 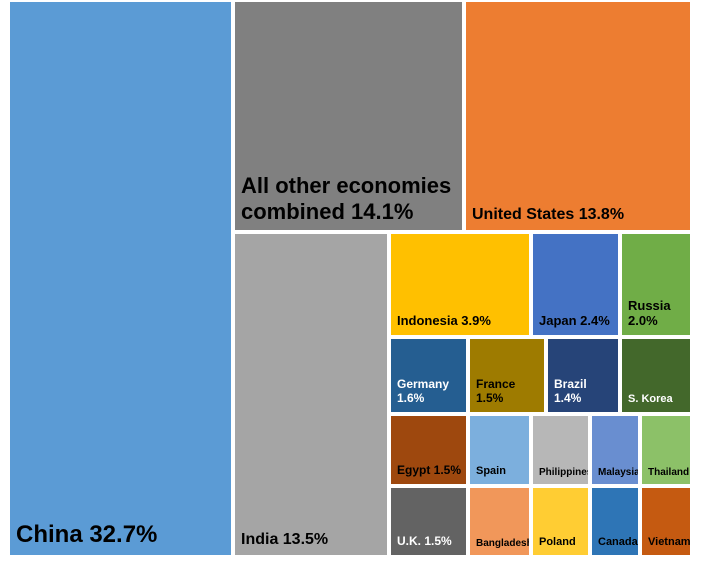 I want to click on treemap-tile-uk: U.K. 1.5%, so click(x=428, y=521).